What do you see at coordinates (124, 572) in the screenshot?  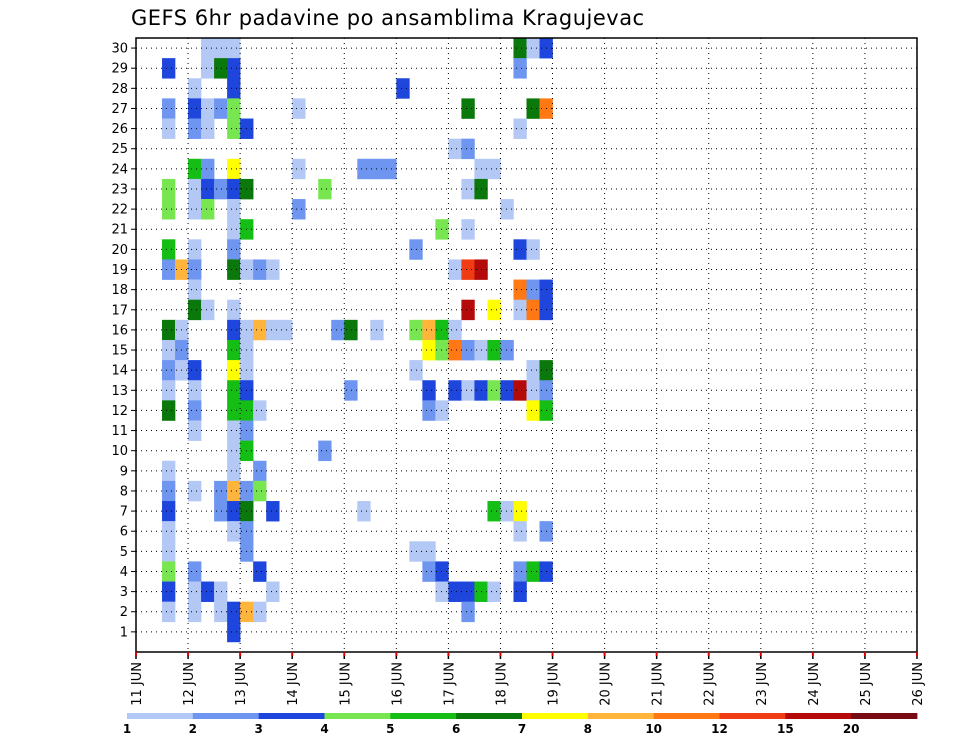 I see `y-tick-label: 4` at bounding box center [124, 572].